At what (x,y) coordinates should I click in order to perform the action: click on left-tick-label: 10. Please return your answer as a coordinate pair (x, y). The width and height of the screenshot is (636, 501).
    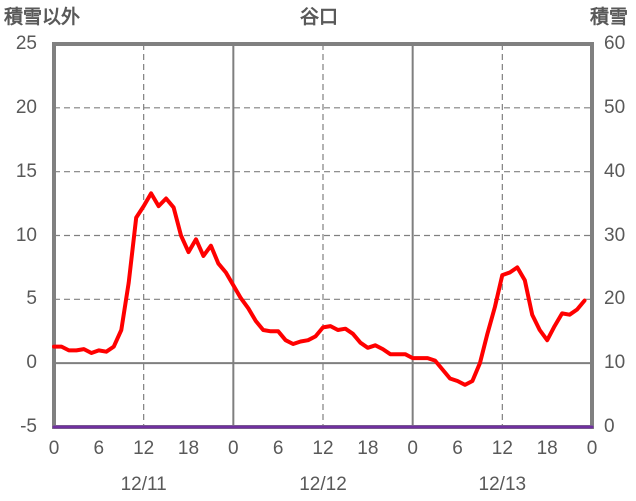
    Looking at the image, I should click on (26, 235).